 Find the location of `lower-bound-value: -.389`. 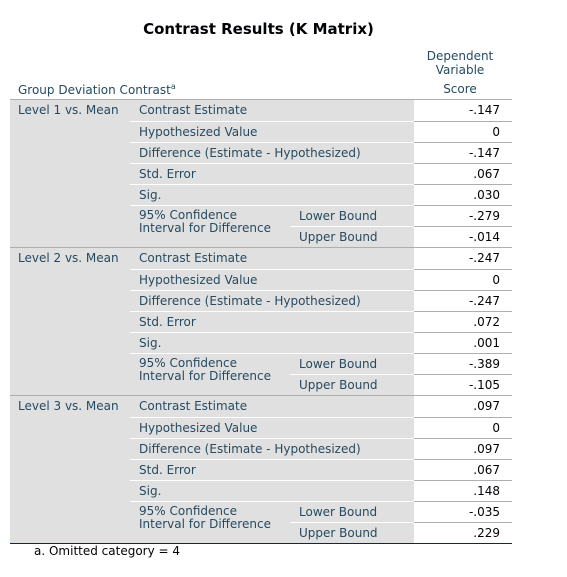

lower-bound-value: -.389 is located at coordinates (463, 363).